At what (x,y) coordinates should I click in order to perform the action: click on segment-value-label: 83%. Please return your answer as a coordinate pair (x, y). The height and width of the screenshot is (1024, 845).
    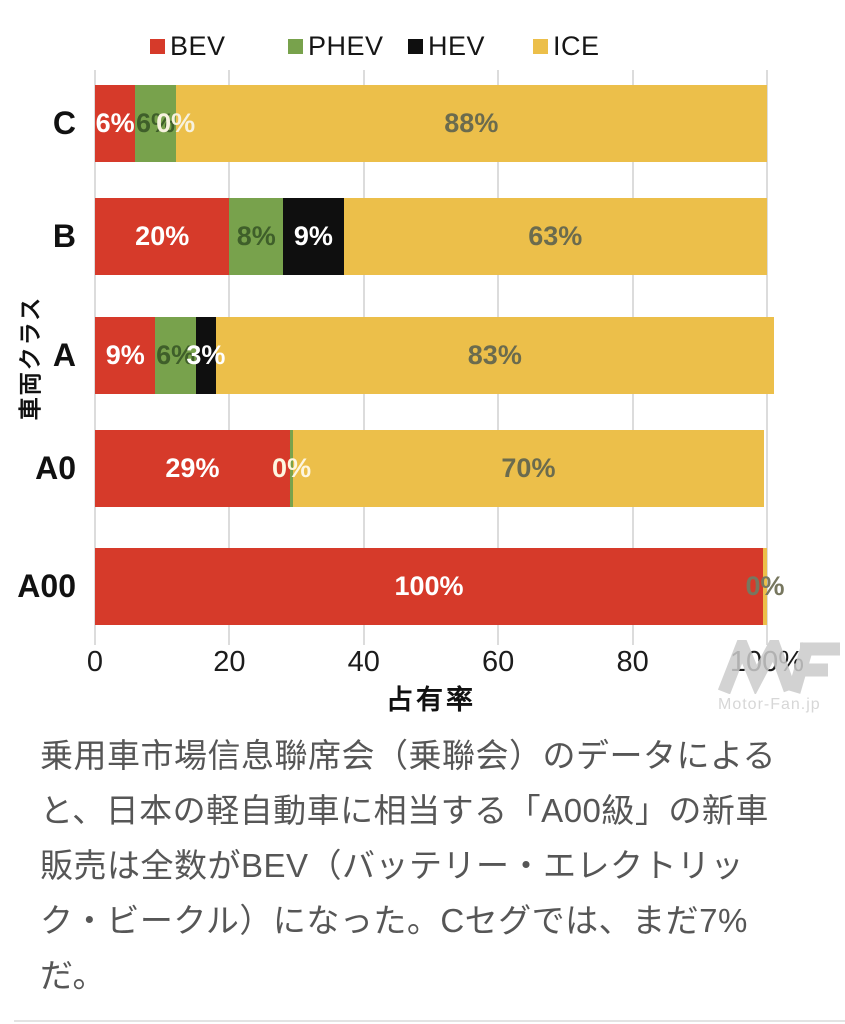
    Looking at the image, I should click on (494, 355).